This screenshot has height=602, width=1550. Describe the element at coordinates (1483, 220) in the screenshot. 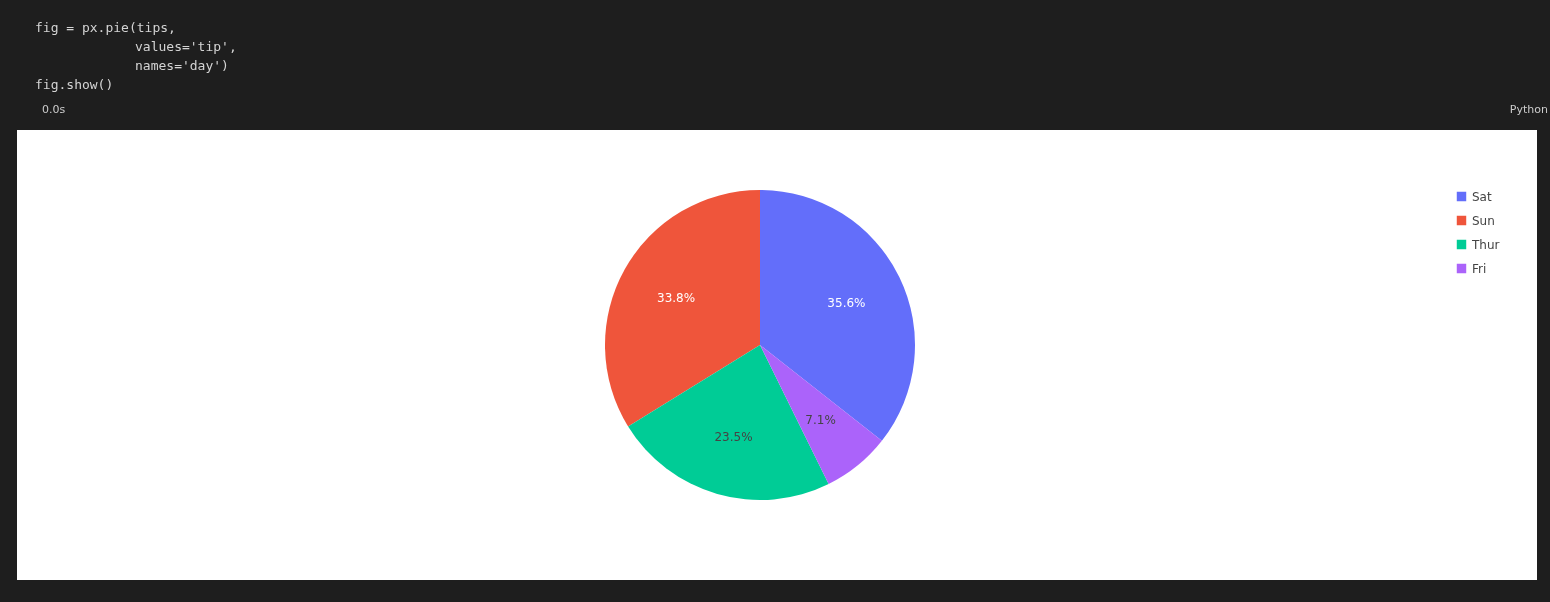

I see `legend-label: Sun` at that location.